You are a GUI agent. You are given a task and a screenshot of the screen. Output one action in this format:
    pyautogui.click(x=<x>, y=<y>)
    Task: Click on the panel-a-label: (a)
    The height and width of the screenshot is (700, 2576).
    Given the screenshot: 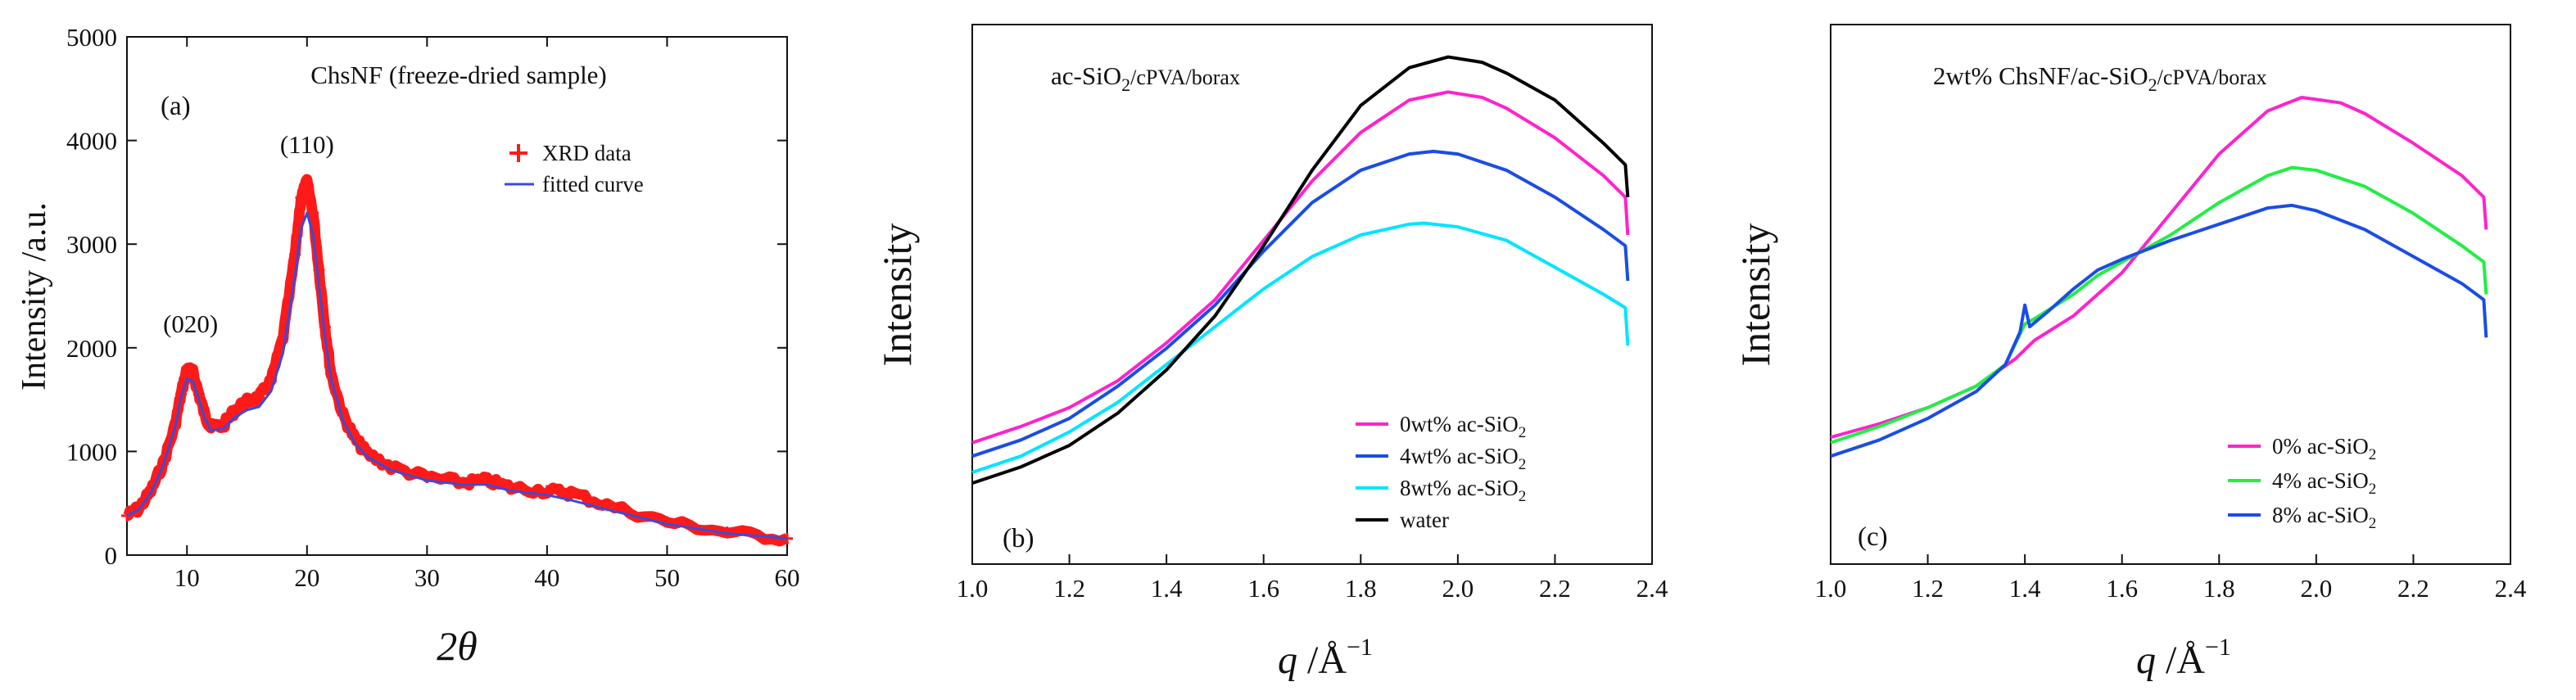 What is the action you would take?
    pyautogui.click(x=176, y=106)
    